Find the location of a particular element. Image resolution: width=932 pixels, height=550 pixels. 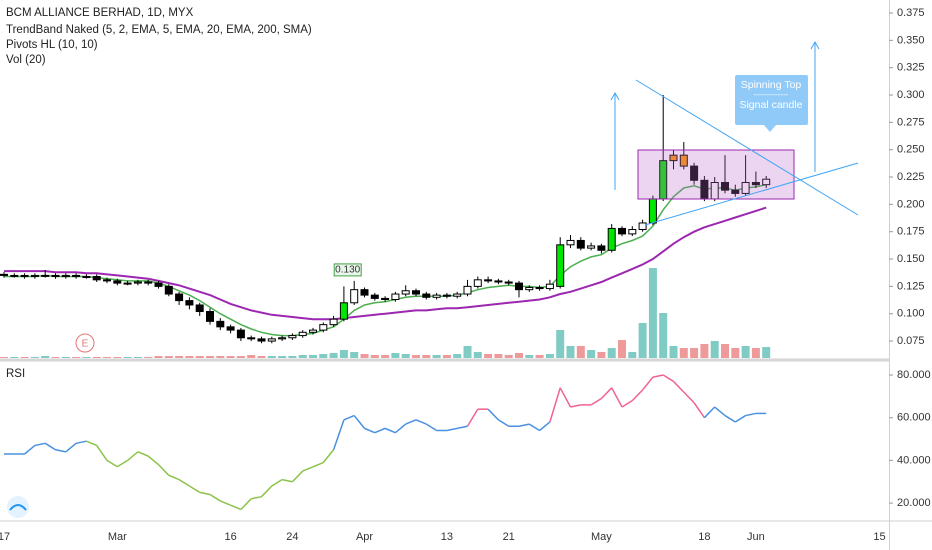

logo-mark is located at coordinates (18, 507).